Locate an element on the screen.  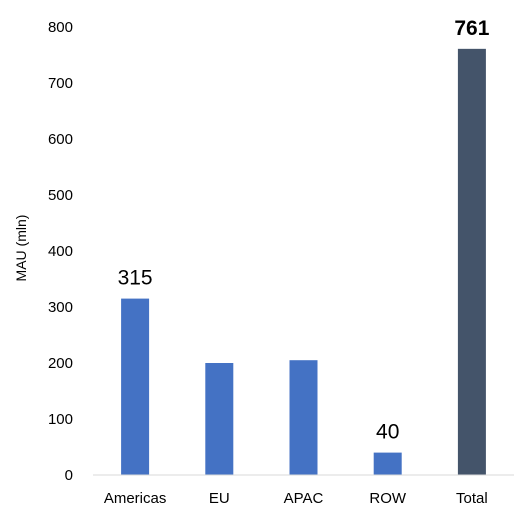
y-tick-label: 500 is located at coordinates (60, 195).